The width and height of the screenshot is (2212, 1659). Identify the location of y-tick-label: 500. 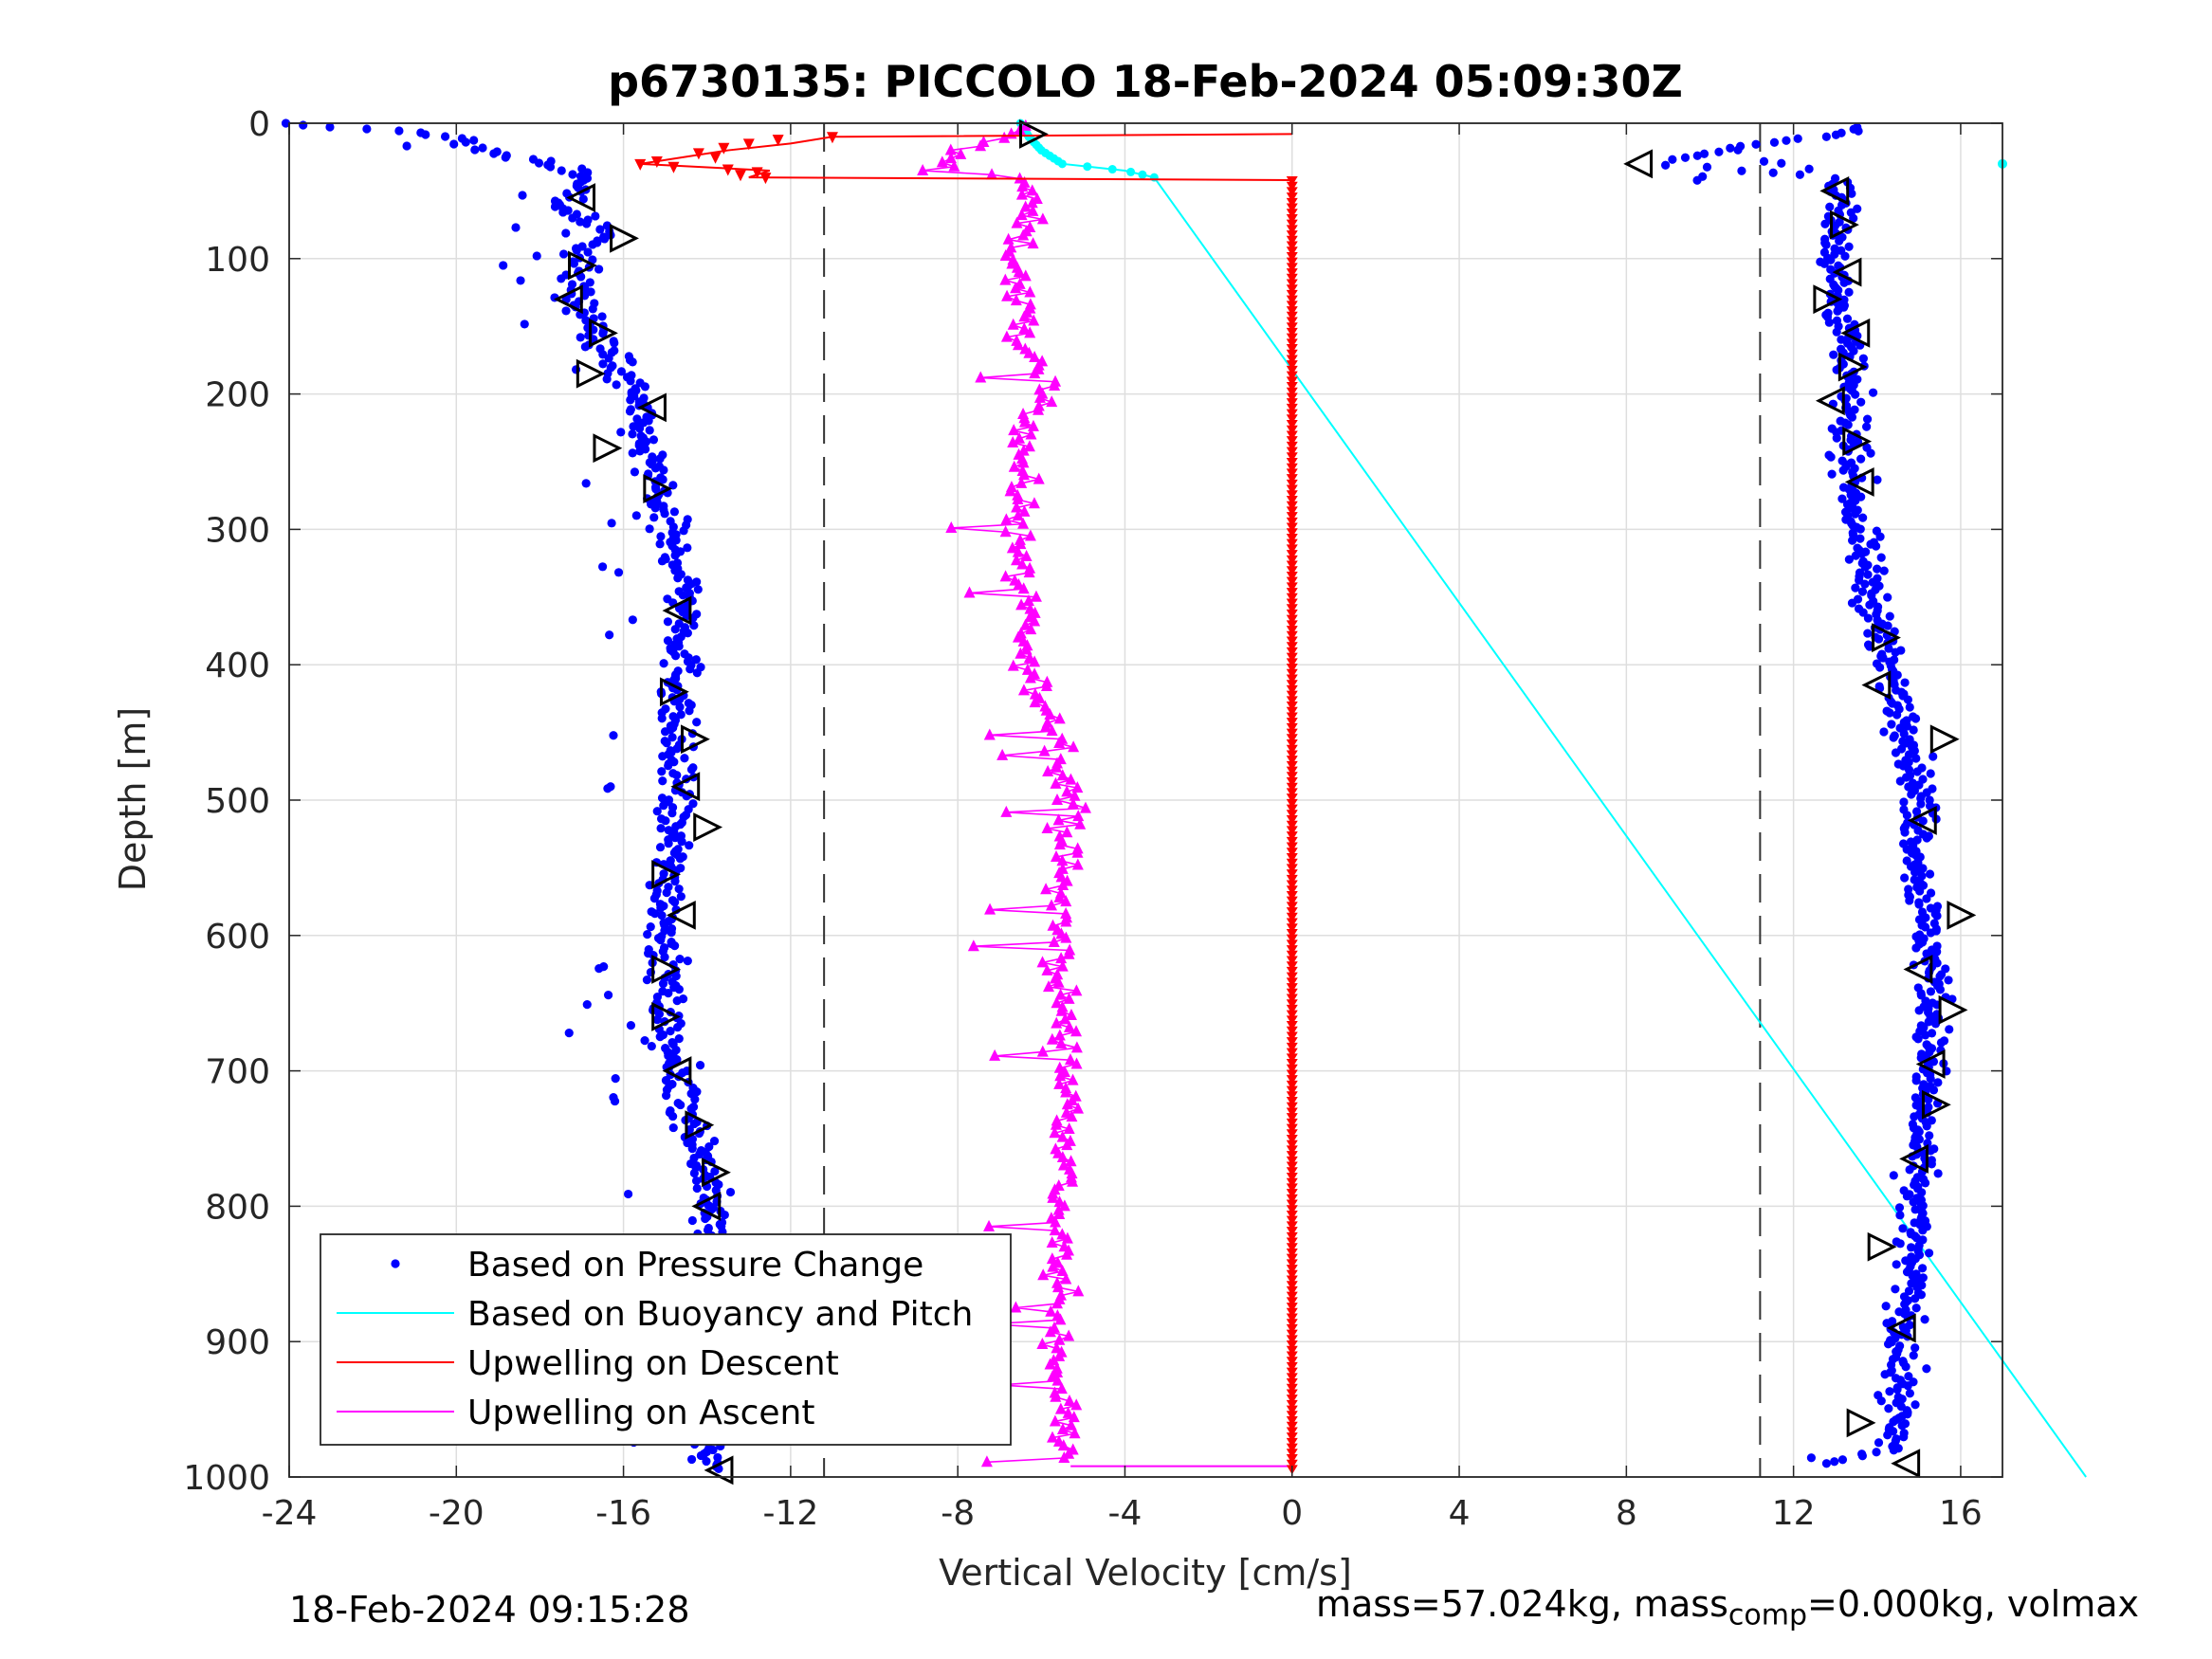
(237, 801).